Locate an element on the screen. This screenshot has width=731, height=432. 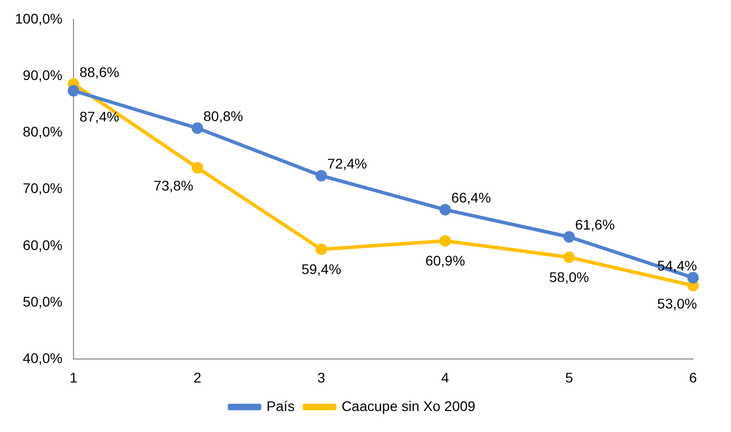
y-tick-label: 90,0% is located at coordinates (42, 74).